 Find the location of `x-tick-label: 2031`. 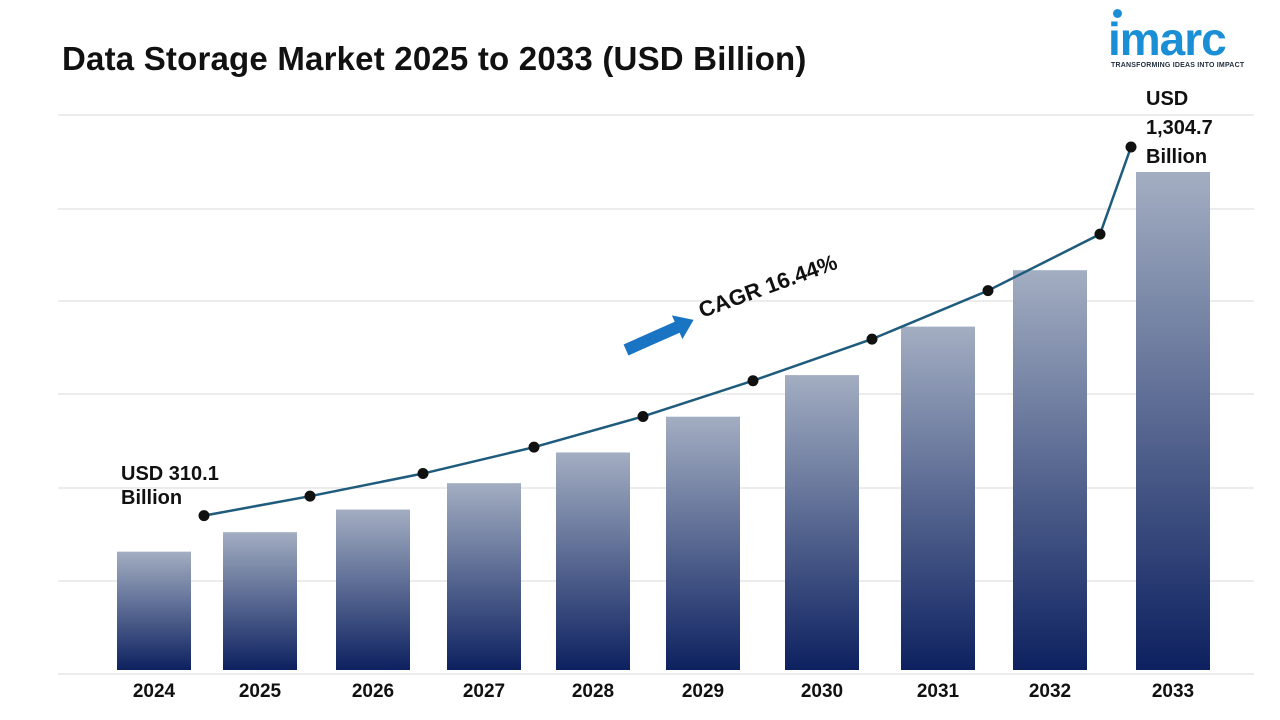

x-tick-label: 2031 is located at coordinates (938, 691).